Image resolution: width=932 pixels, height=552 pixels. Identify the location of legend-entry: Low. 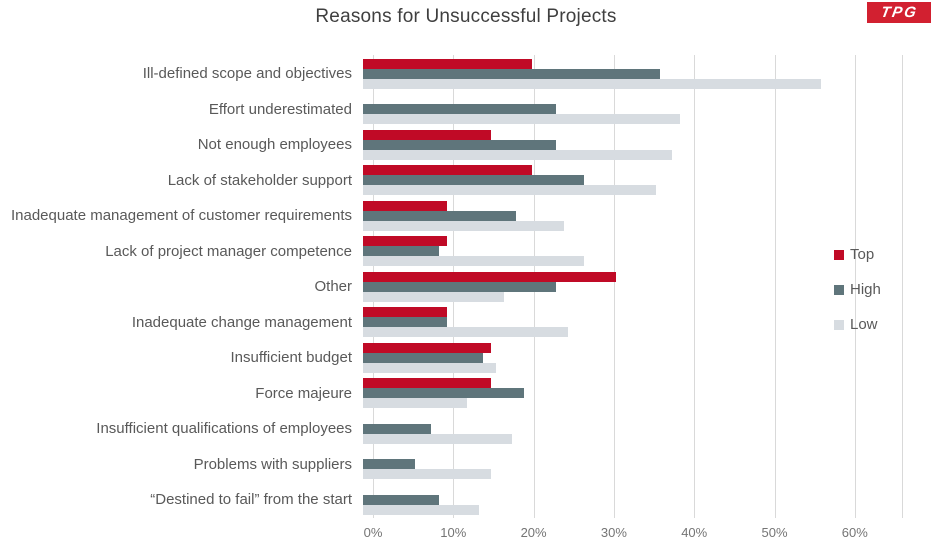
(857, 324).